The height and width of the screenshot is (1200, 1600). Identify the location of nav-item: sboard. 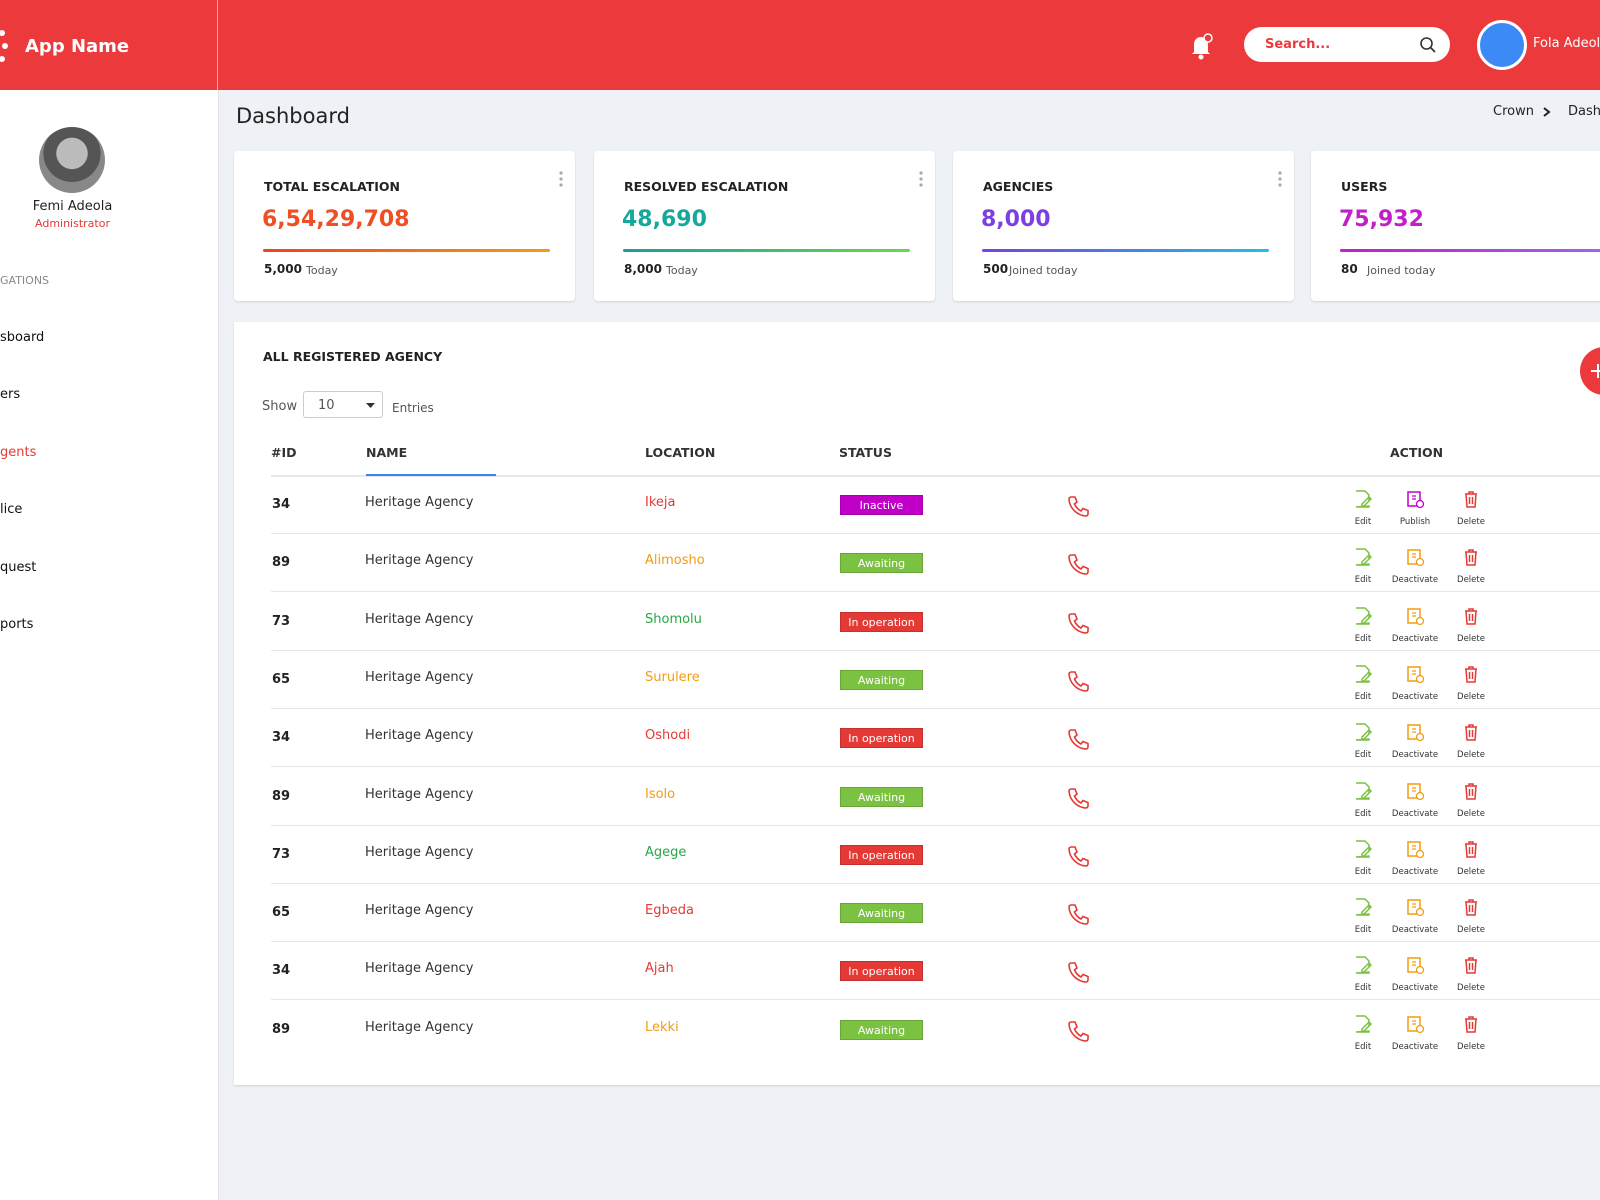
(22, 337).